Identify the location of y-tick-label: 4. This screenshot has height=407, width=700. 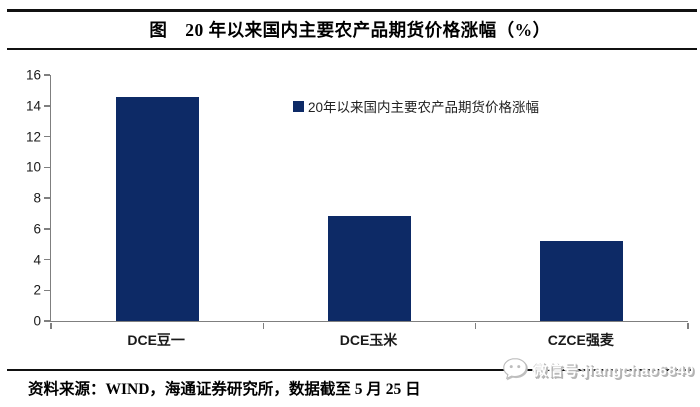
(37, 259).